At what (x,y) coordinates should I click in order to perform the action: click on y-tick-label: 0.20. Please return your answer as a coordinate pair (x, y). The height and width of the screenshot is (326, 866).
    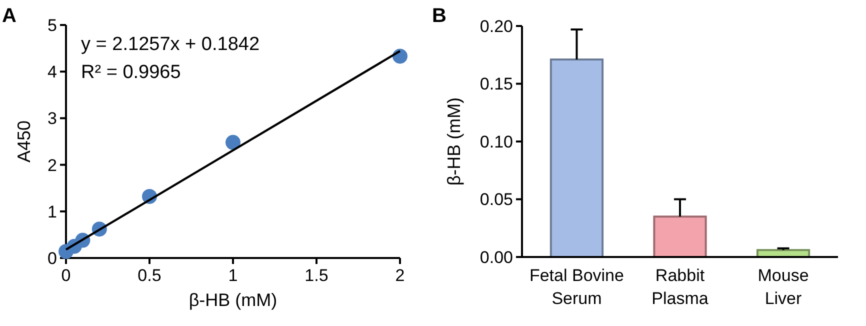
    Looking at the image, I should click on (496, 26).